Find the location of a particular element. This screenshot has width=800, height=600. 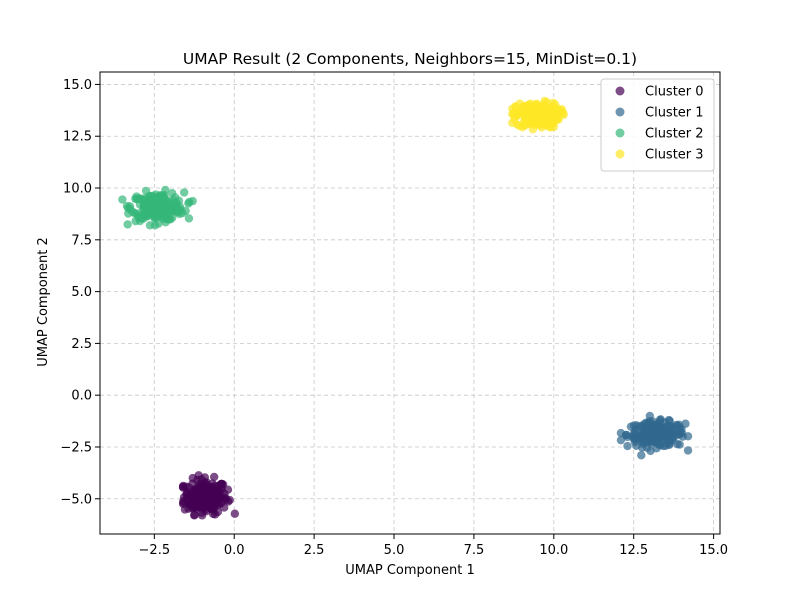

x-tick-label: 2.5 is located at coordinates (314, 550).